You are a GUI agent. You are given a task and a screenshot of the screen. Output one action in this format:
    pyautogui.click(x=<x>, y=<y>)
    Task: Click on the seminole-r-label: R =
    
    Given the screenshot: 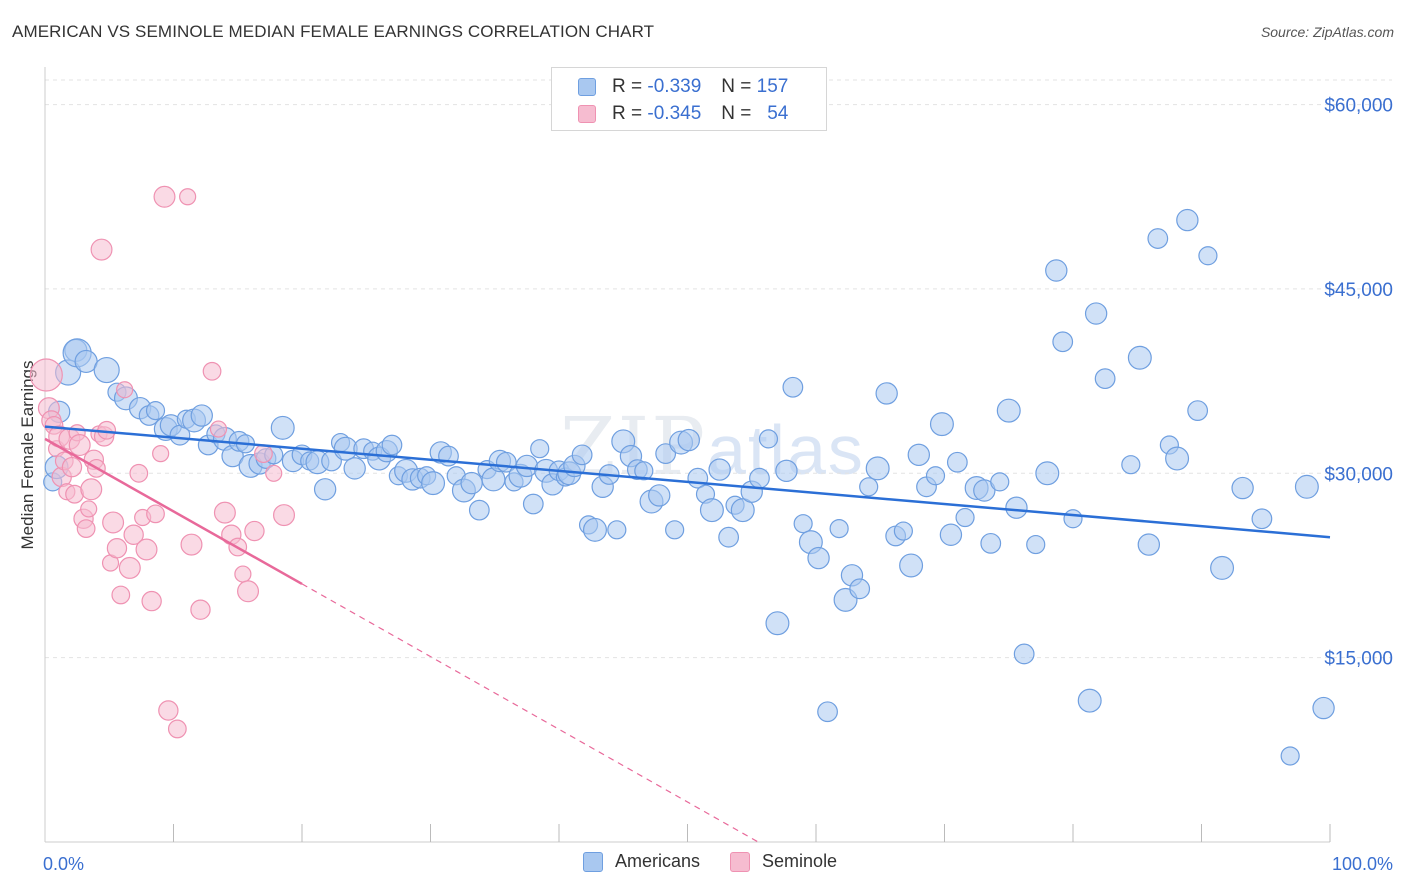 What is the action you would take?
    pyautogui.click(x=627, y=113)
    